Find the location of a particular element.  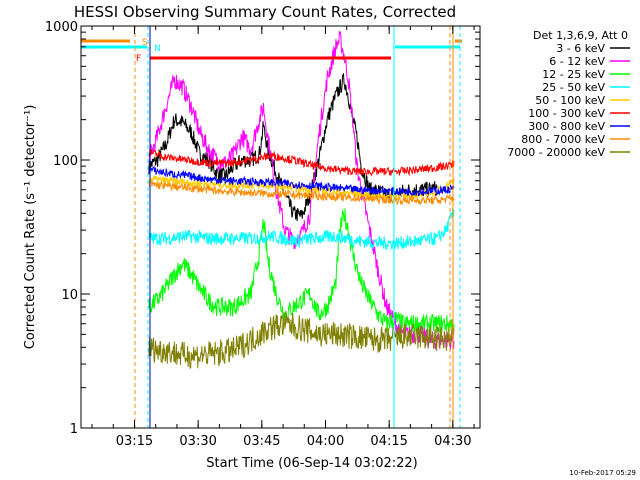

legend-label-5: 100 - 300 keV is located at coordinates (566, 113).